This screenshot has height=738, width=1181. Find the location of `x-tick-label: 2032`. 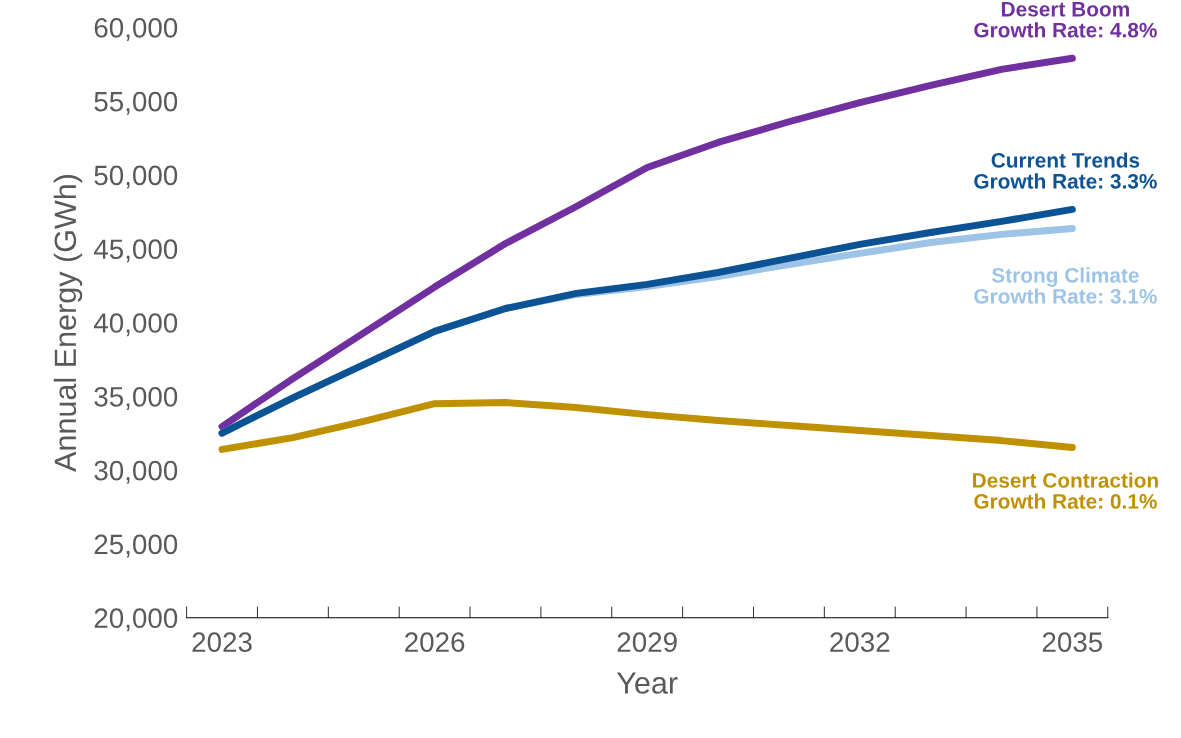

x-tick-label: 2032 is located at coordinates (860, 642).